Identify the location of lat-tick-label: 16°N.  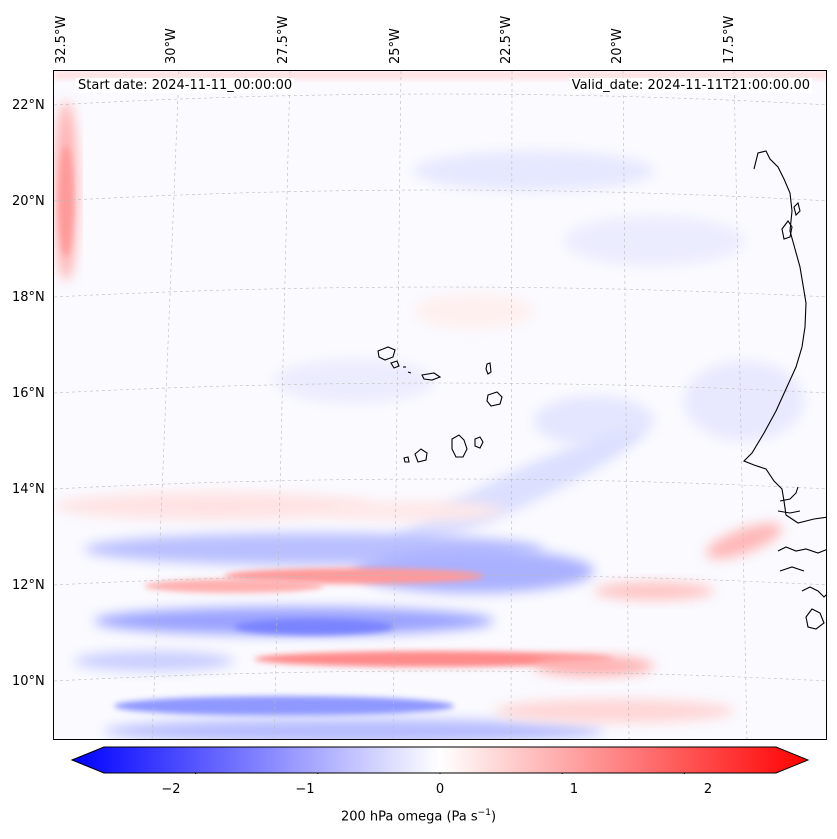
(28, 393).